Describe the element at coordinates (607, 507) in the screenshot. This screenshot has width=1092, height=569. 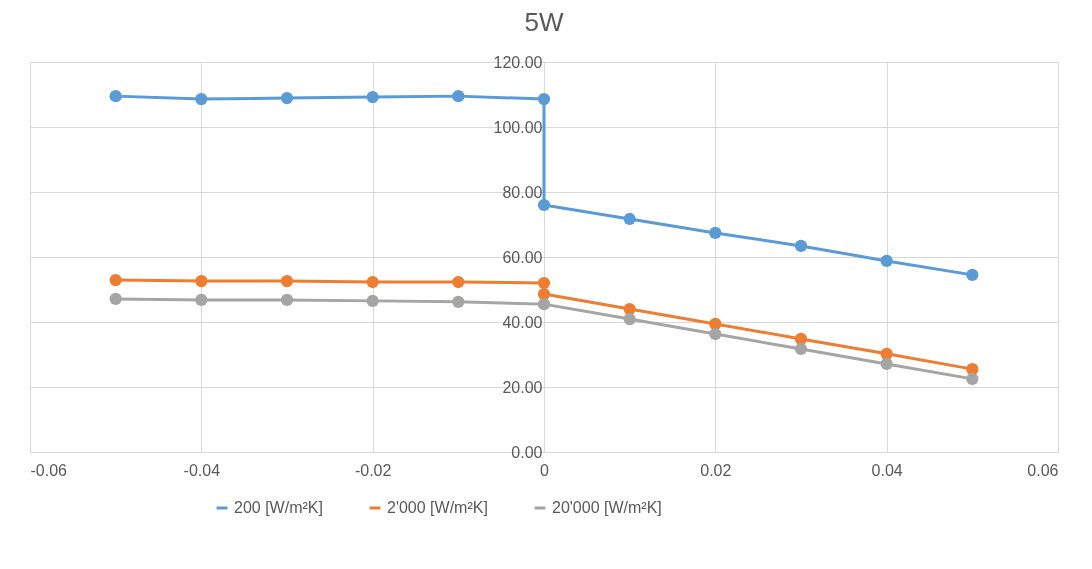
I see `legend-label: 20'000 [W/m²K]` at that location.